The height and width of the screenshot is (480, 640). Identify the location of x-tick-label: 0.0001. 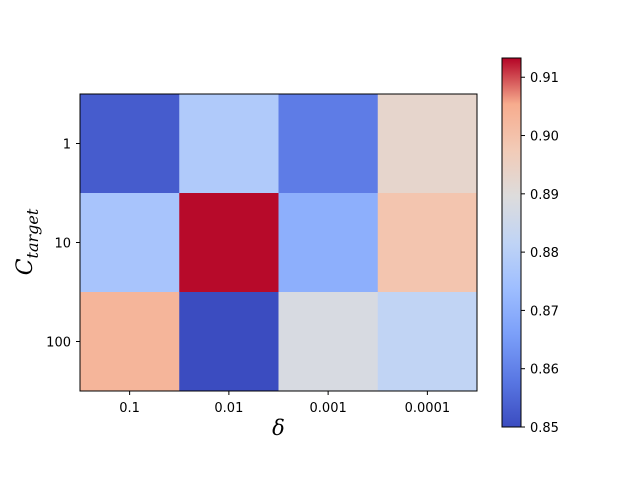
(428, 408).